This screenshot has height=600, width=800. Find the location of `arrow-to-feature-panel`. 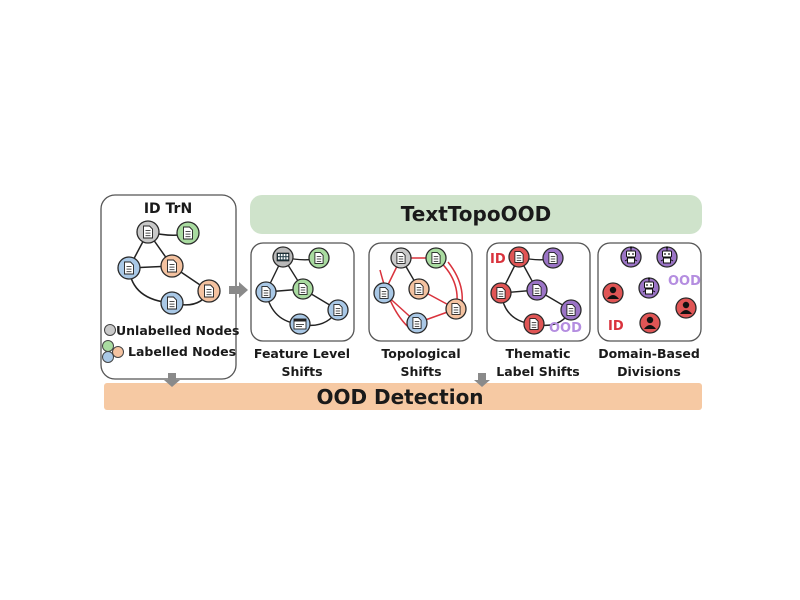

arrow-to-feature-panel is located at coordinates (238, 290).